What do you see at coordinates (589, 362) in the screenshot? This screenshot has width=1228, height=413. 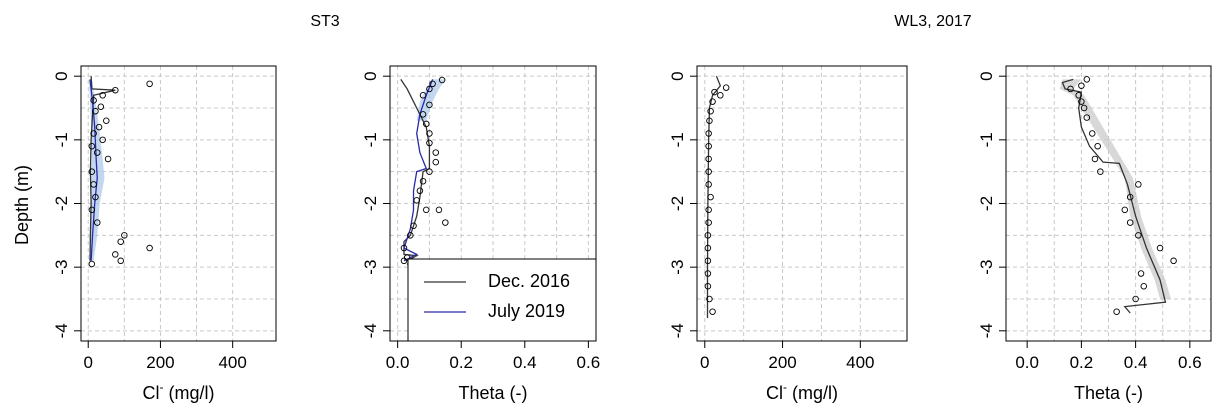 I see `x-tick-label: 0.6` at bounding box center [589, 362].